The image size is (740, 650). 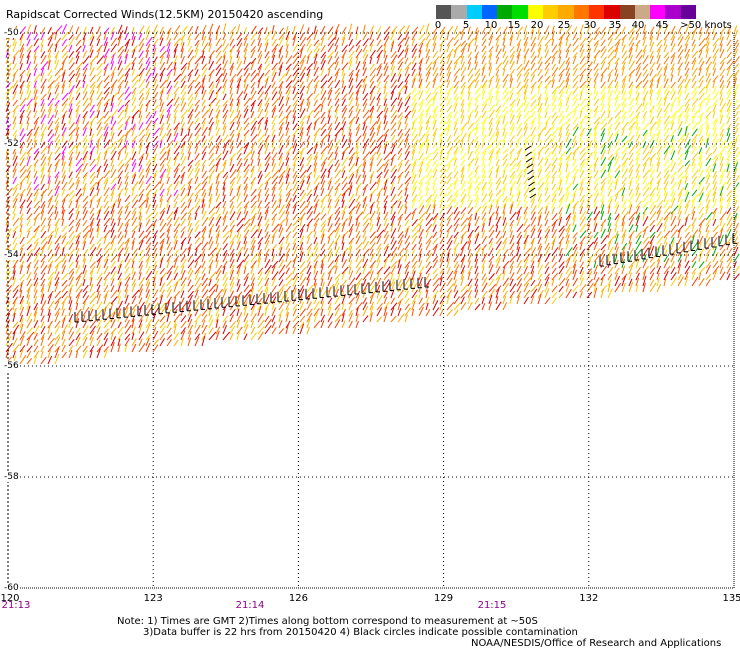 What do you see at coordinates (11, 255) in the screenshot?
I see `latitude-tick-label: -54` at bounding box center [11, 255].